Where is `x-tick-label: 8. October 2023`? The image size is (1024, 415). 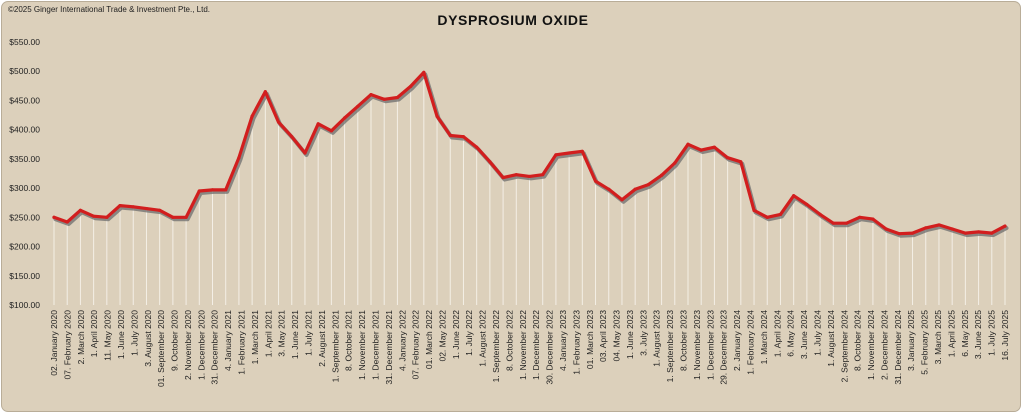 x-tick-label: 8. October 2023 is located at coordinates (684, 340).